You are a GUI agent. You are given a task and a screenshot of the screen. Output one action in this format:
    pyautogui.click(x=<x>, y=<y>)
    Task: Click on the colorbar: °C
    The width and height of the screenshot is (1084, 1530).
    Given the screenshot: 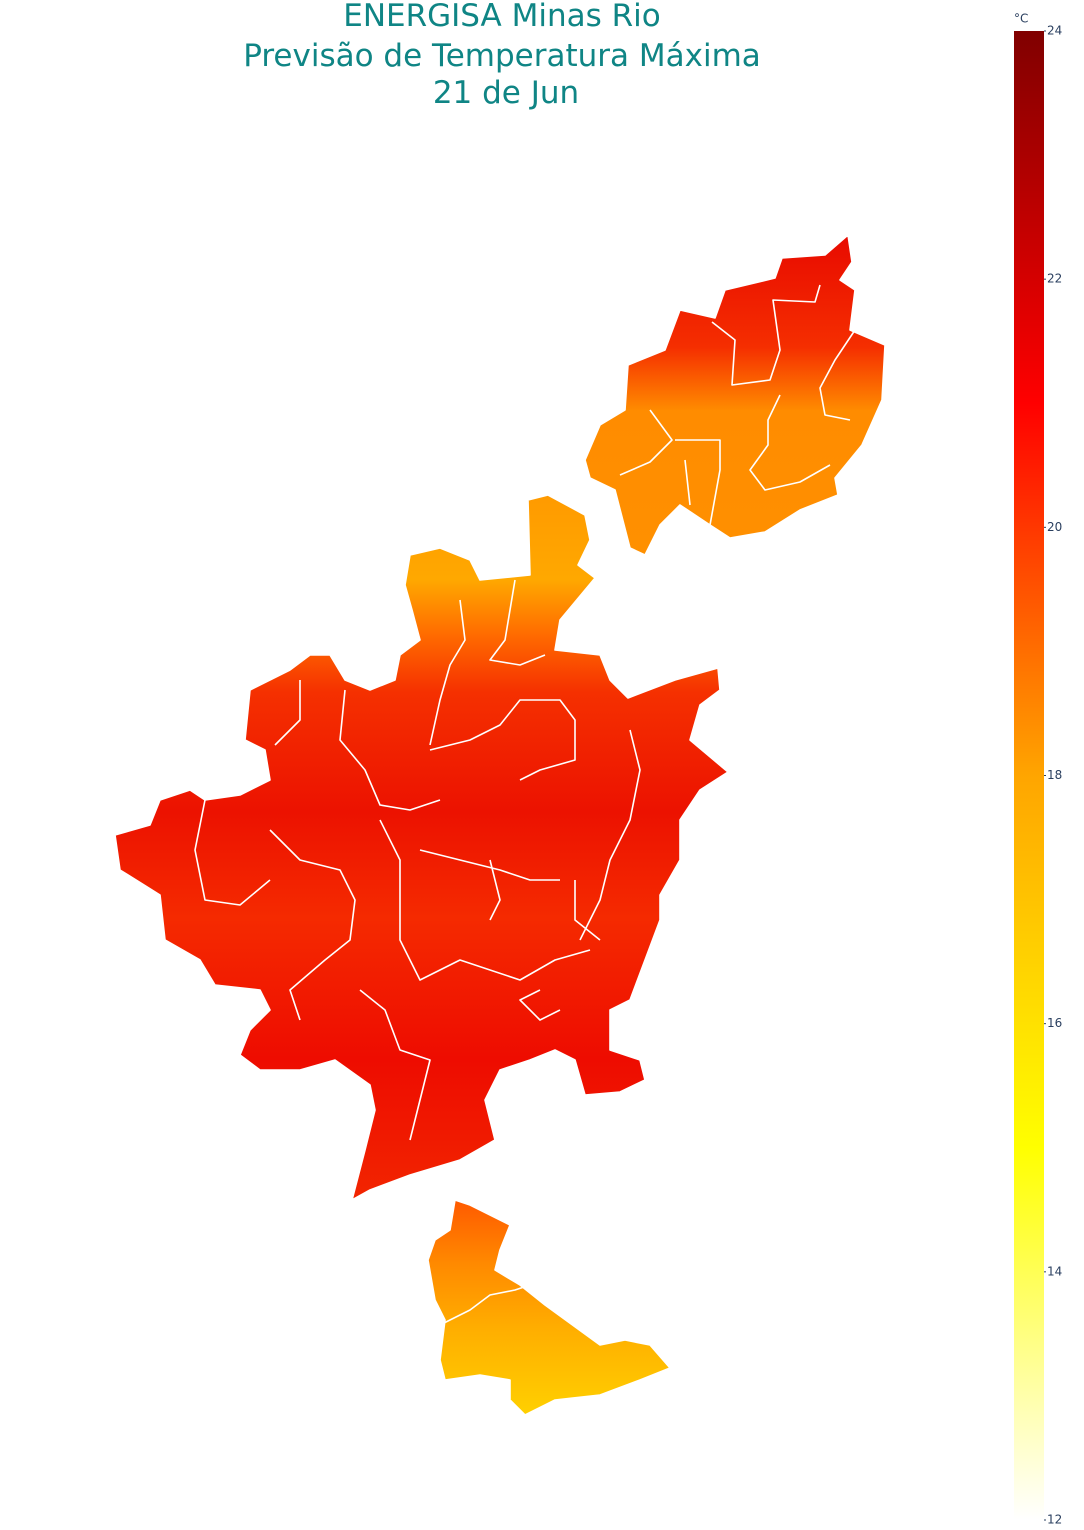 What is the action you would take?
    pyautogui.click(x=1029, y=766)
    